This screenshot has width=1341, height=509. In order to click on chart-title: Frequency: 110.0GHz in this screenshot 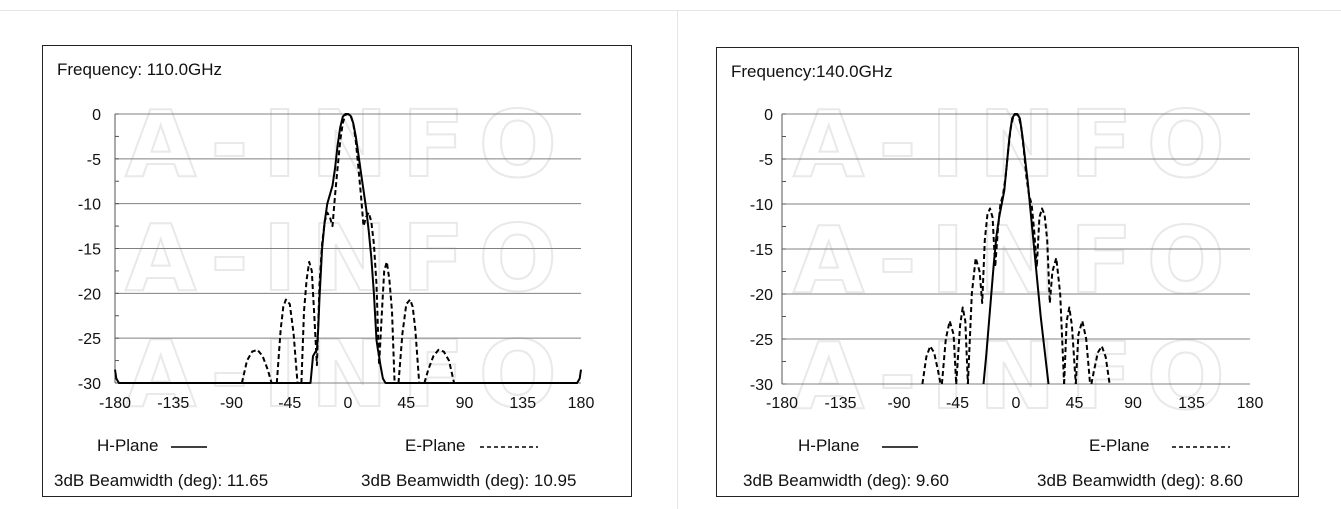, I will do `click(140, 69)`.